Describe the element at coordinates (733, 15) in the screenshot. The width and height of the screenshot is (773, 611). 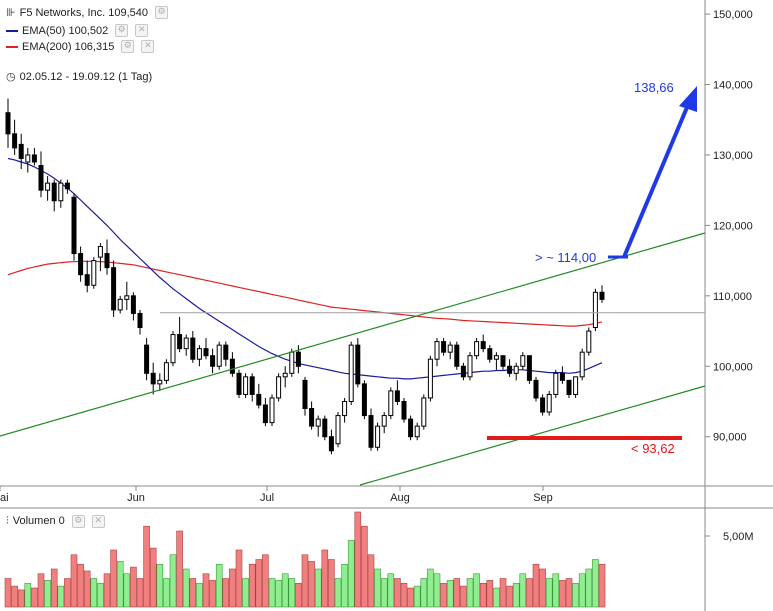
I see `y-tick-label: 150,000` at that location.